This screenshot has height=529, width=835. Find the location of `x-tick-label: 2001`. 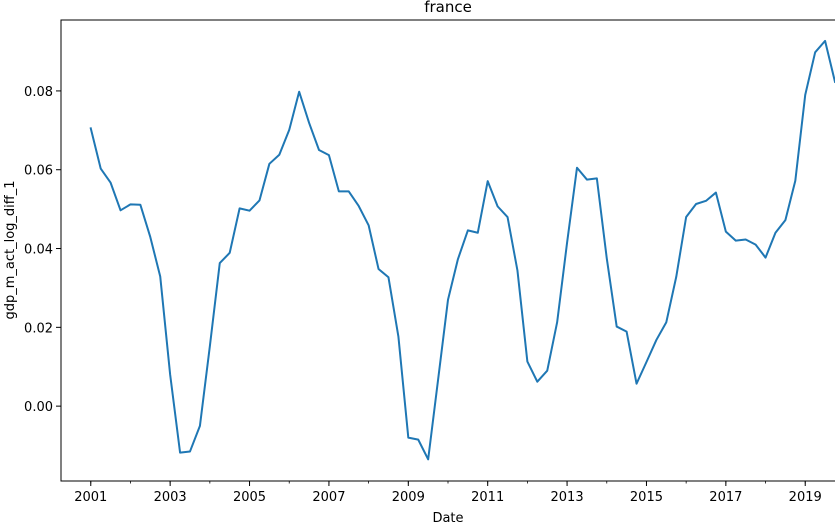

x-tick-label: 2001 is located at coordinates (90, 497).